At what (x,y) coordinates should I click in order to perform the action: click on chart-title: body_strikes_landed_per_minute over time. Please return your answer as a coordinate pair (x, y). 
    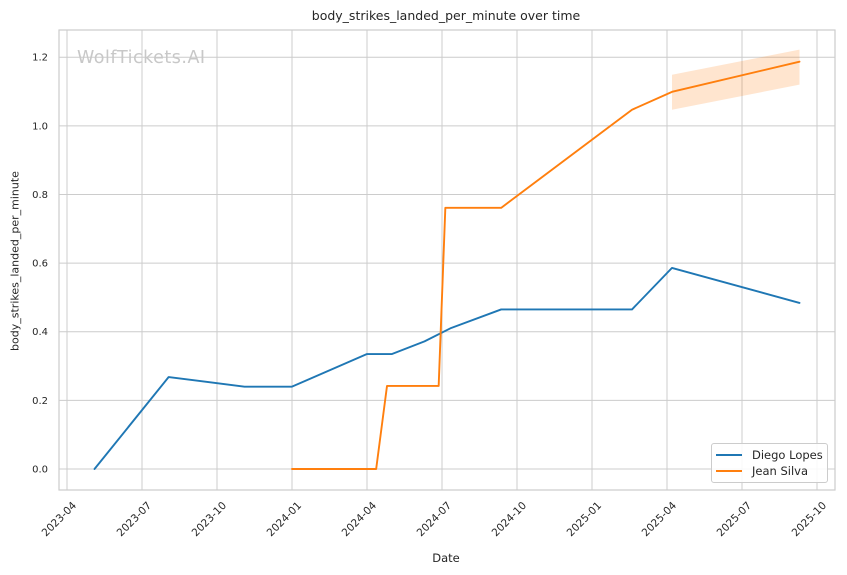
    Looking at the image, I should click on (446, 15).